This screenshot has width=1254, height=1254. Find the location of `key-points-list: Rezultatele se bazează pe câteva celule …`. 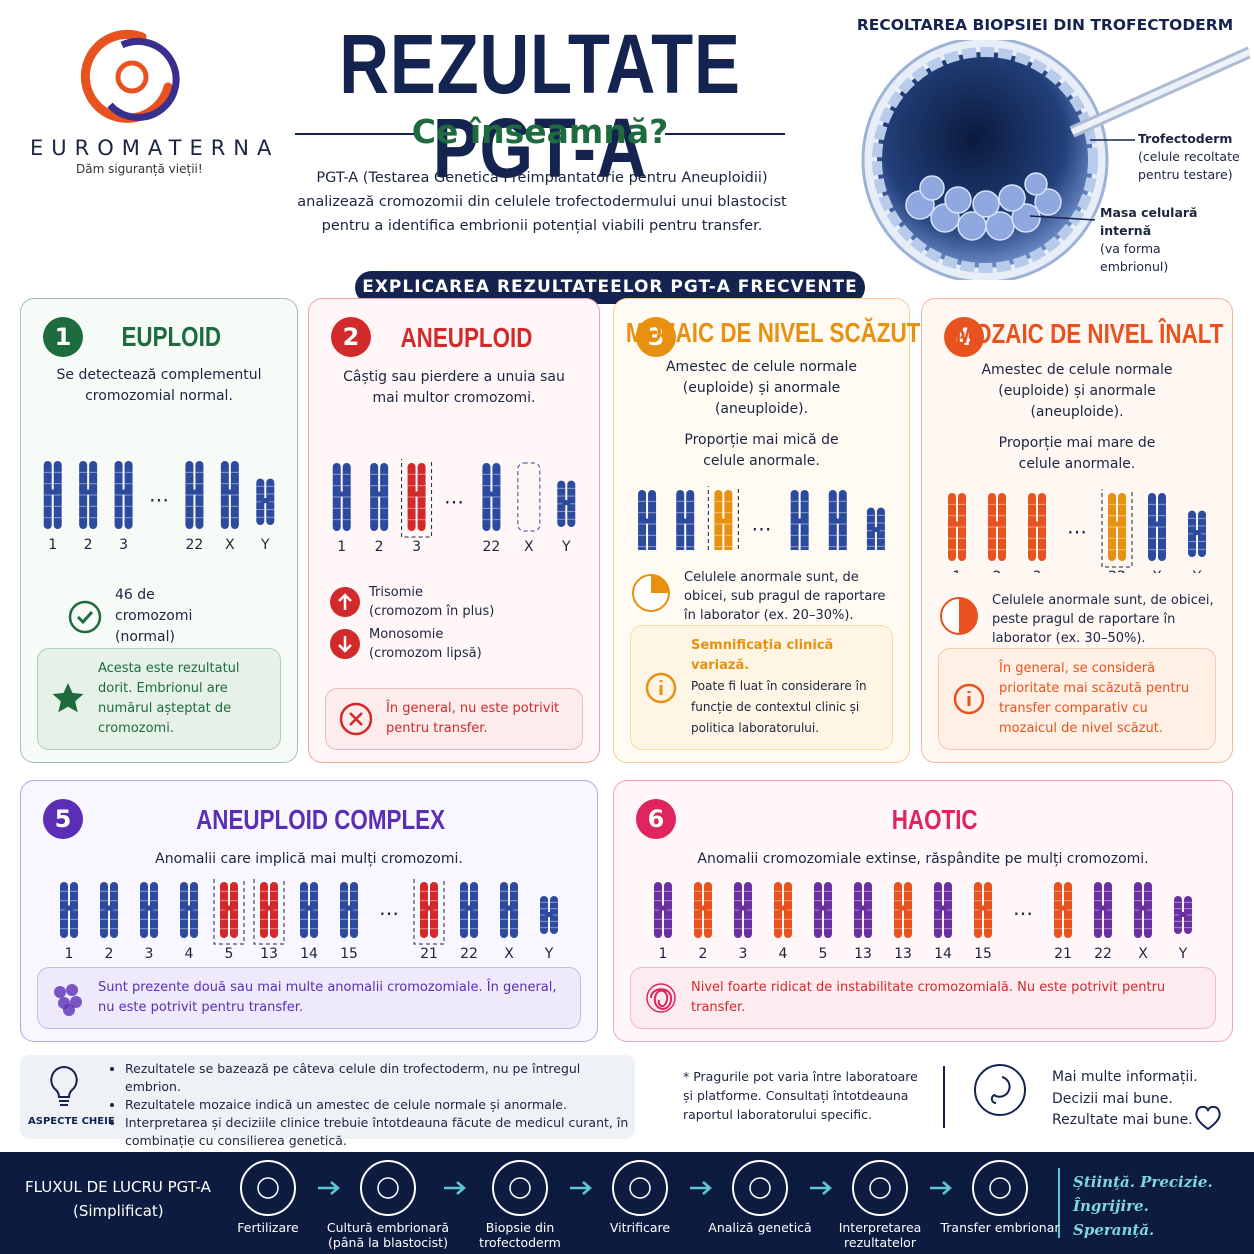

key-points-list: Rezultatele se bazează pe câteva celule … is located at coordinates (372, 1105).